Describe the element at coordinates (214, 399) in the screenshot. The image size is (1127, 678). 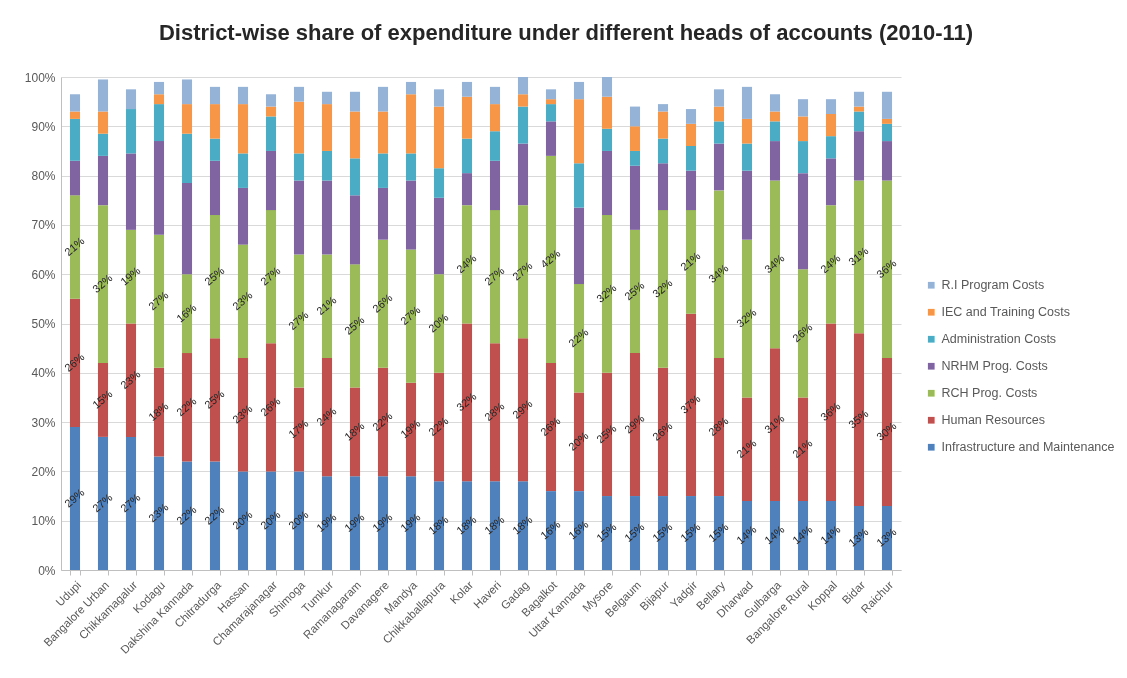
I see `data-label: 25%` at that location.